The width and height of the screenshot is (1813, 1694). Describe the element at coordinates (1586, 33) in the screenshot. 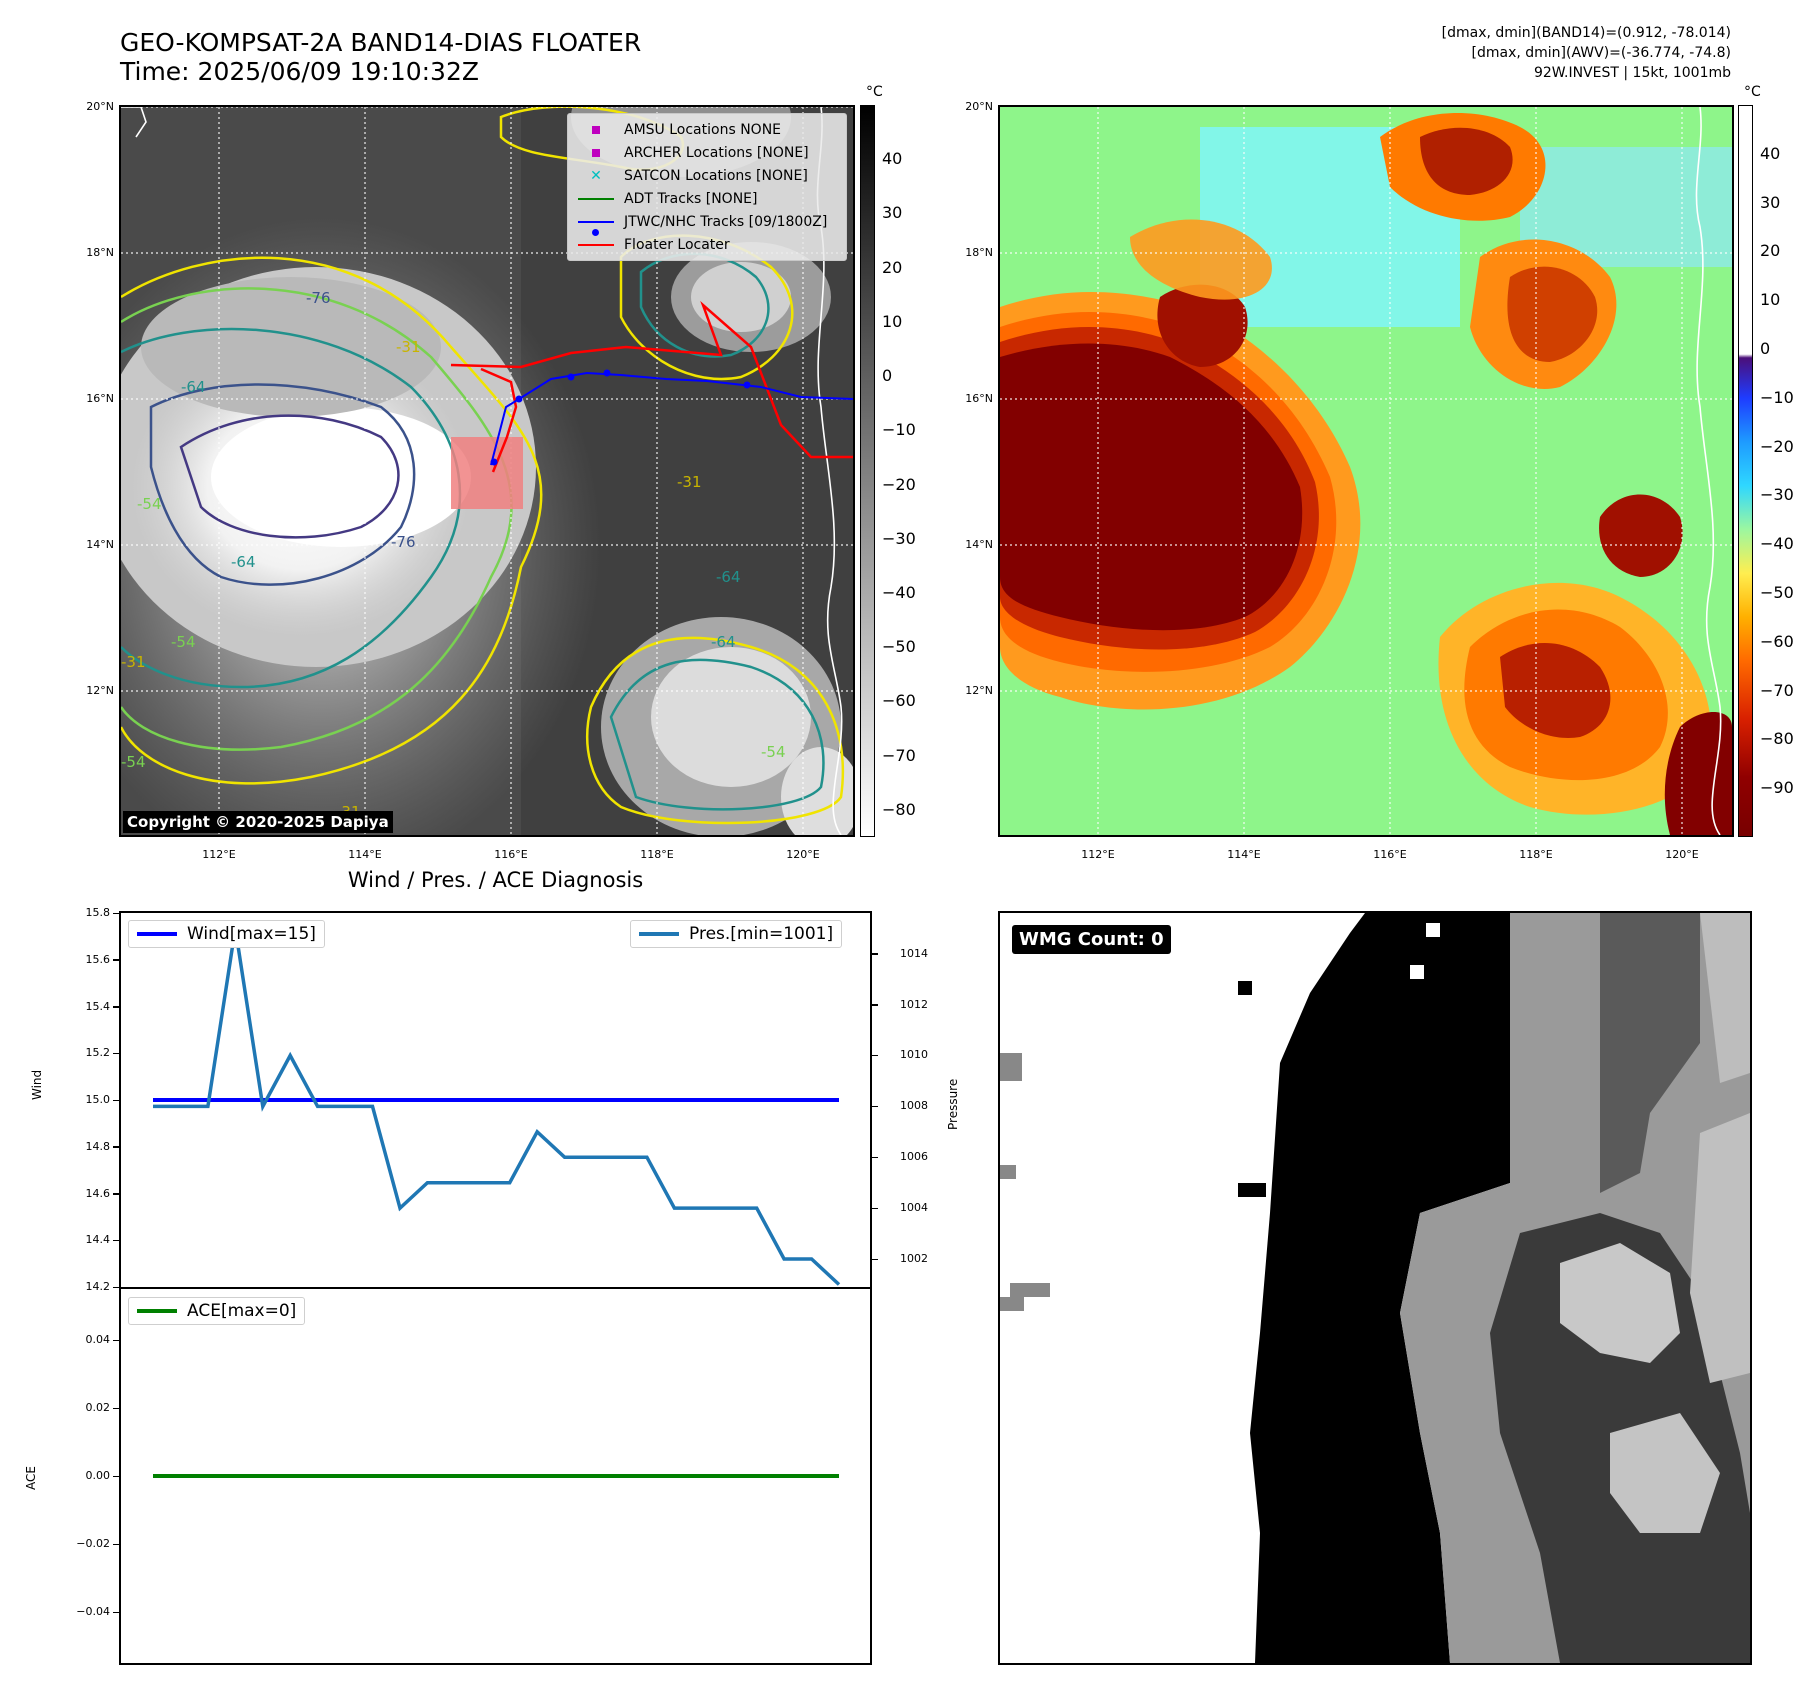

I see `band14-stats: [dmax, dmin](BAND14)=(0.912, -78.014)` at that location.